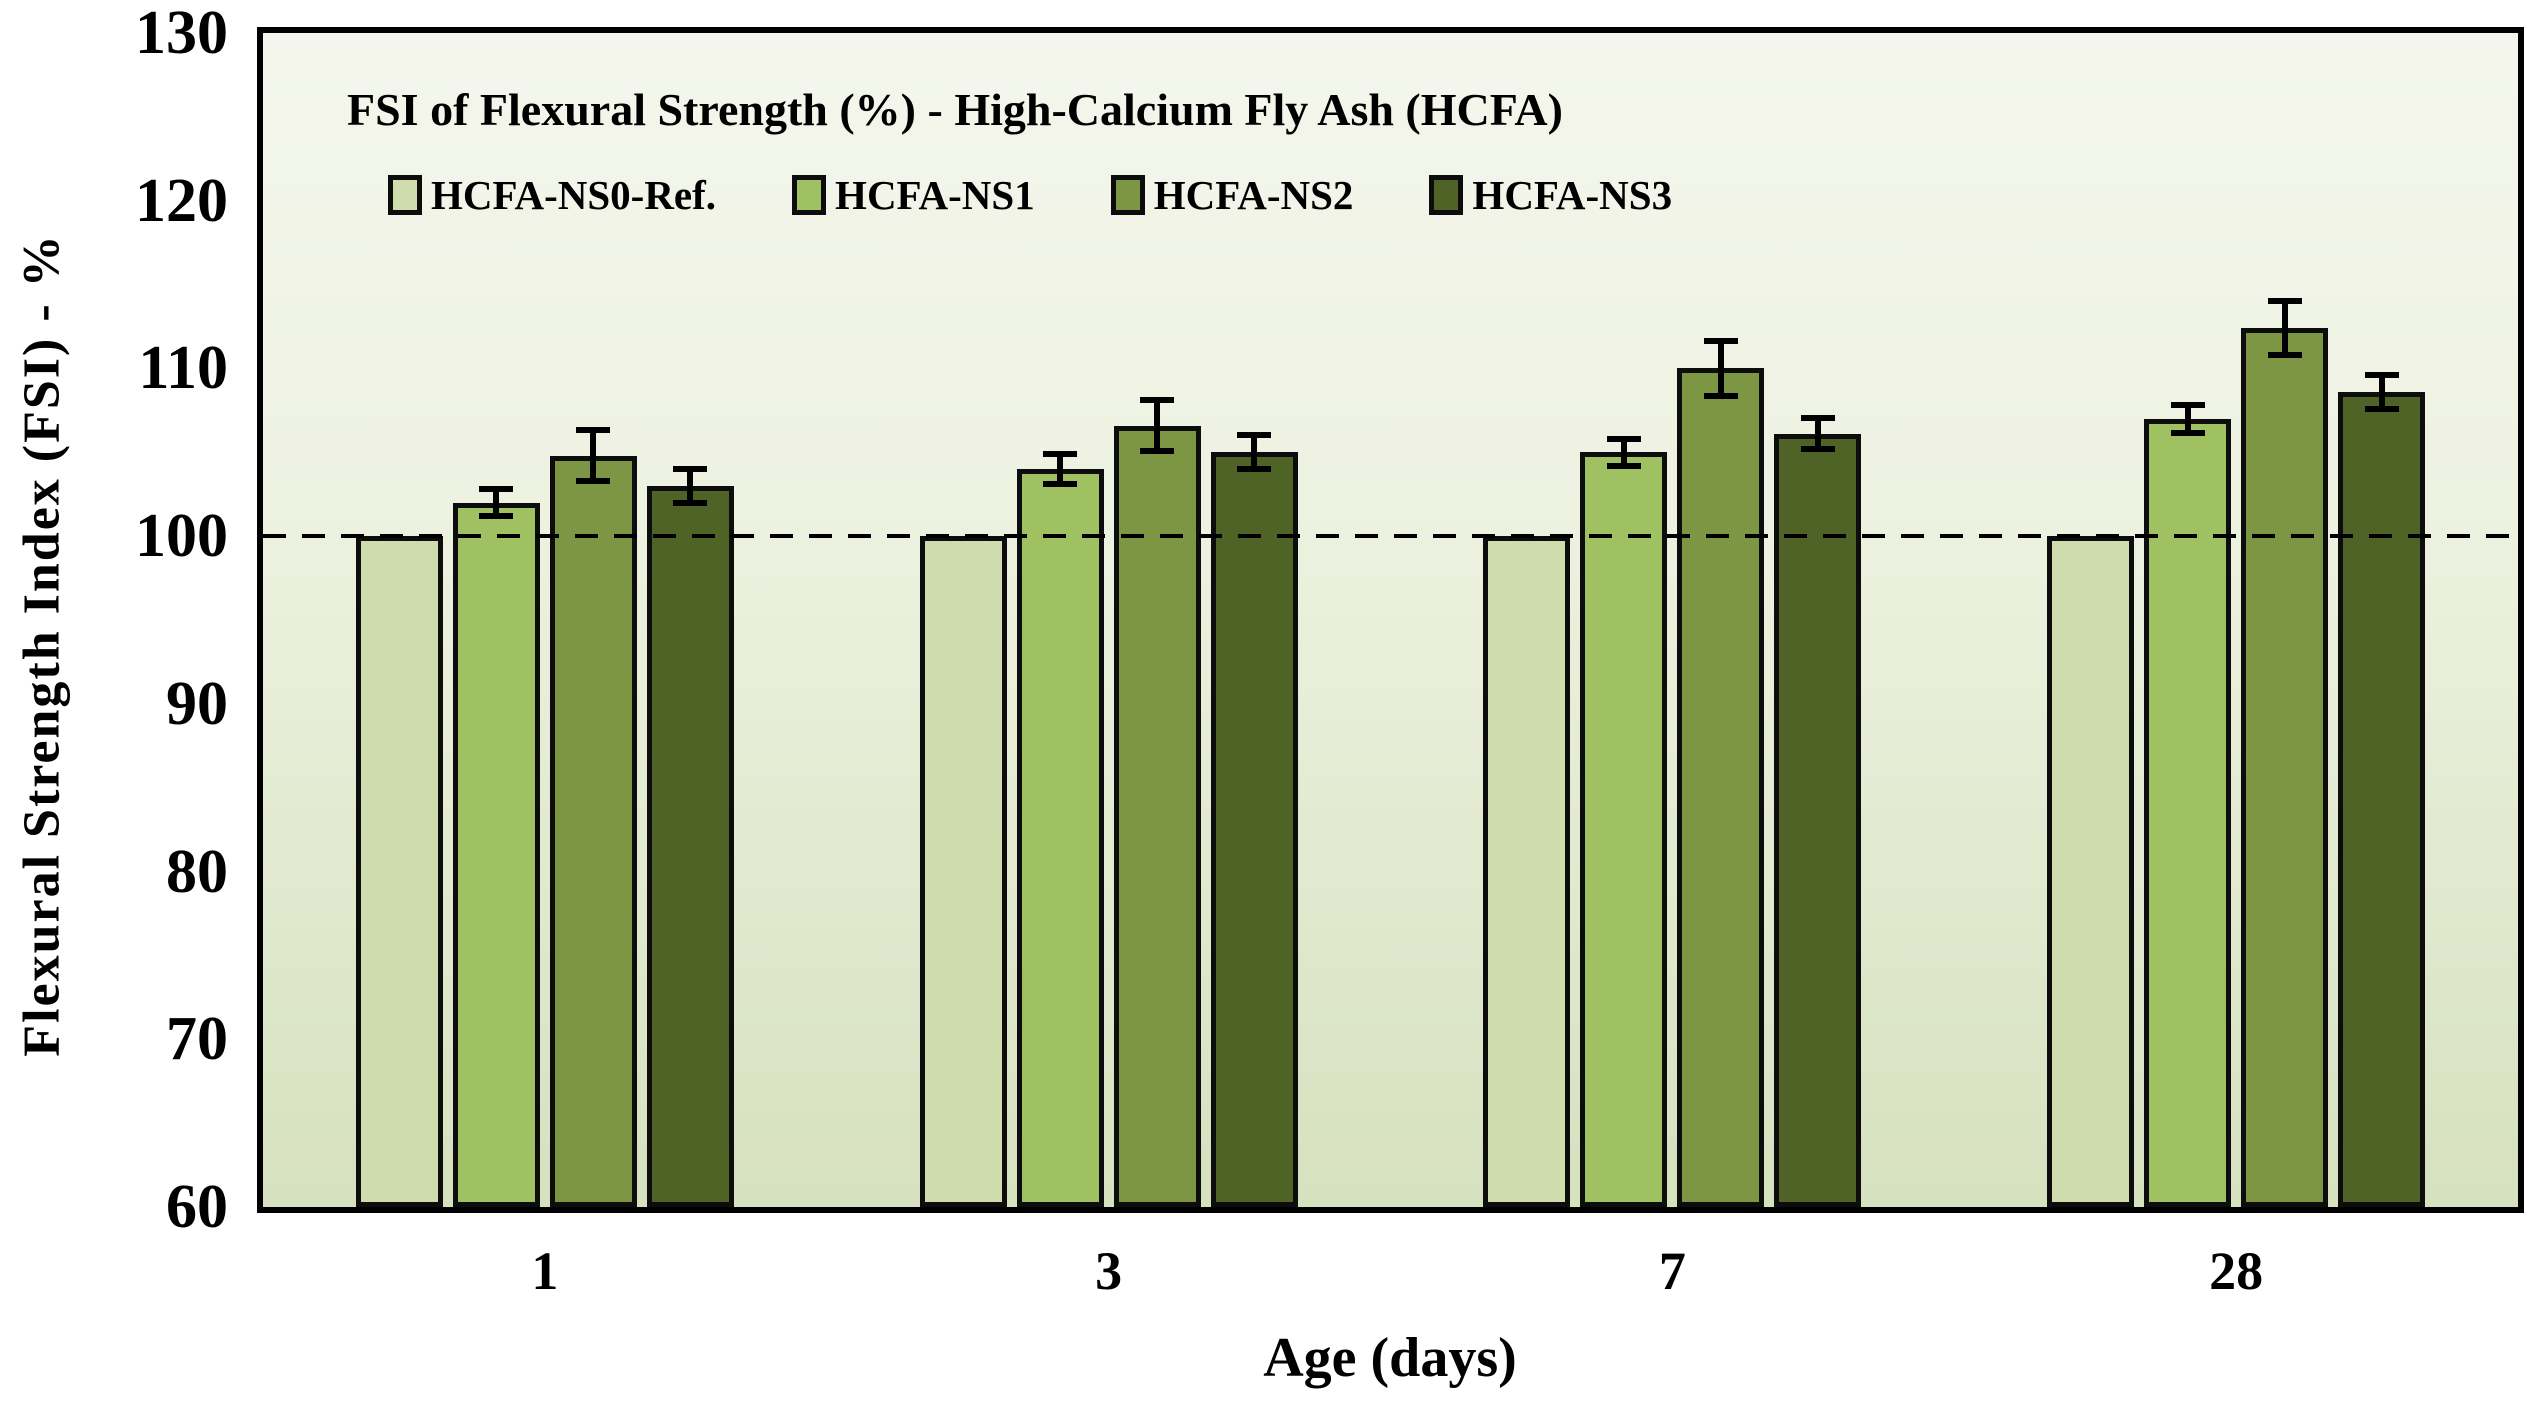  I want to click on x-tick-label-1: 1, so click(545, 1271).